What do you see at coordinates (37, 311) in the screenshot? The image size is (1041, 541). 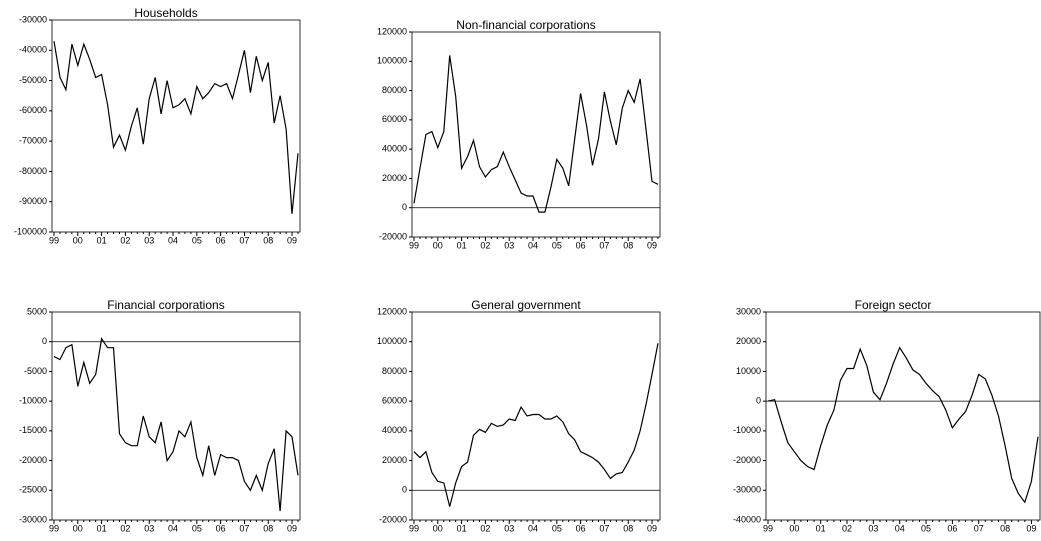 I see `y-tick-label: 5000` at bounding box center [37, 311].